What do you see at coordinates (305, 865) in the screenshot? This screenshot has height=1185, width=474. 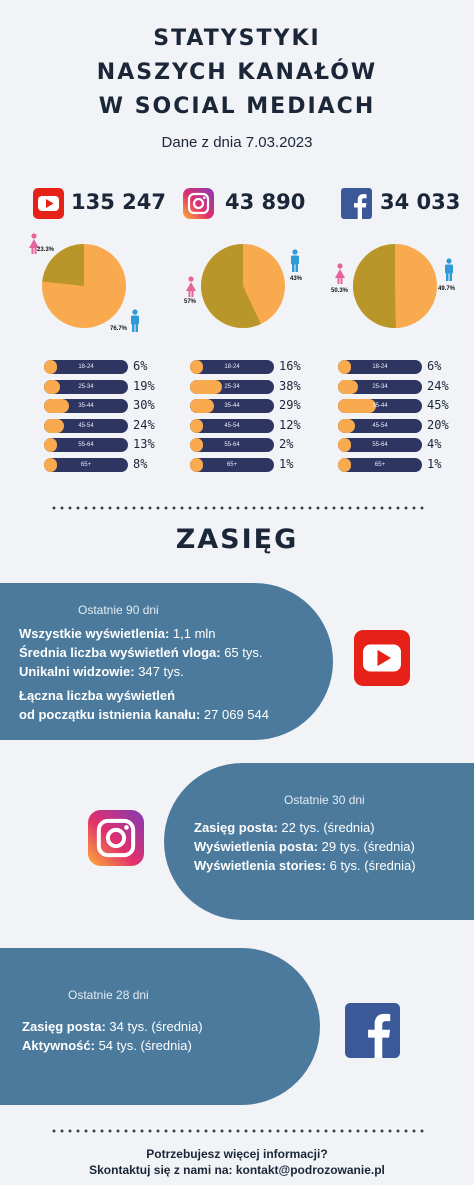 I see `instagram-reach-line-3: Wyświetlenia stories: 6 tys. (średnia)` at bounding box center [305, 865].